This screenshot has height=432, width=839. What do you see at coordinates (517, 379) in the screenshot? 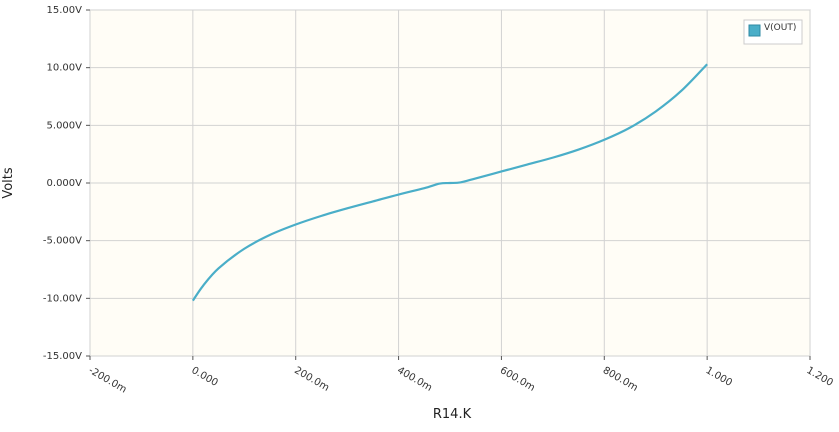
I see `x-tick-label: 600.0m` at bounding box center [517, 379].